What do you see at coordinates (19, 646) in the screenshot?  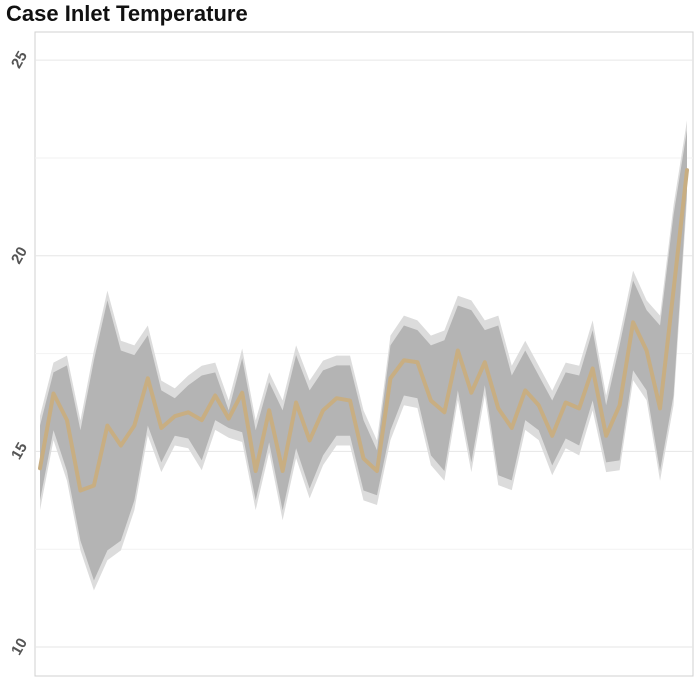 I see `y-tick-label: 10` at bounding box center [19, 646].